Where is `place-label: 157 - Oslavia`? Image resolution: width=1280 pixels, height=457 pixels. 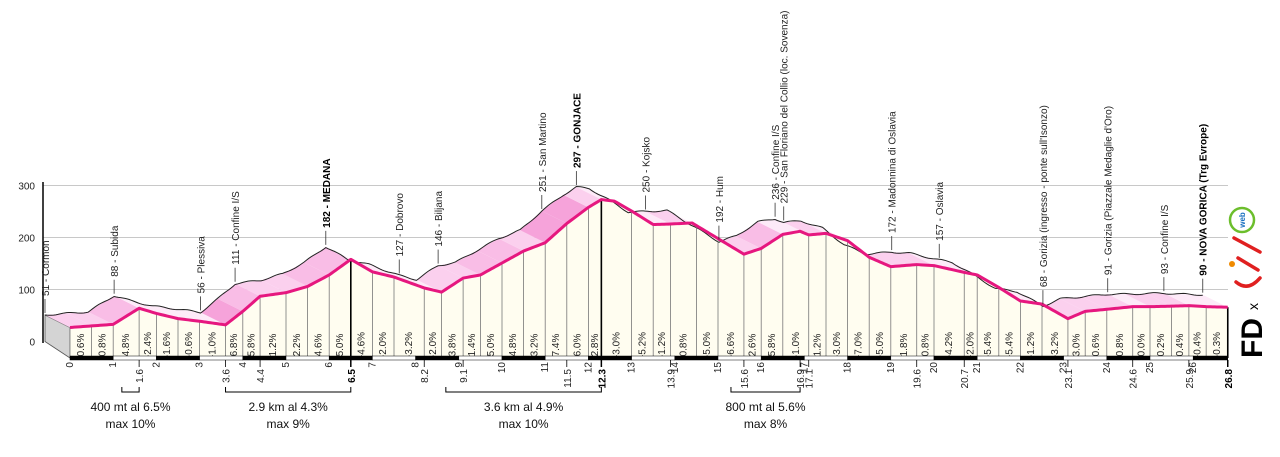 place-label: 157 - Oslavia is located at coordinates (940, 211).